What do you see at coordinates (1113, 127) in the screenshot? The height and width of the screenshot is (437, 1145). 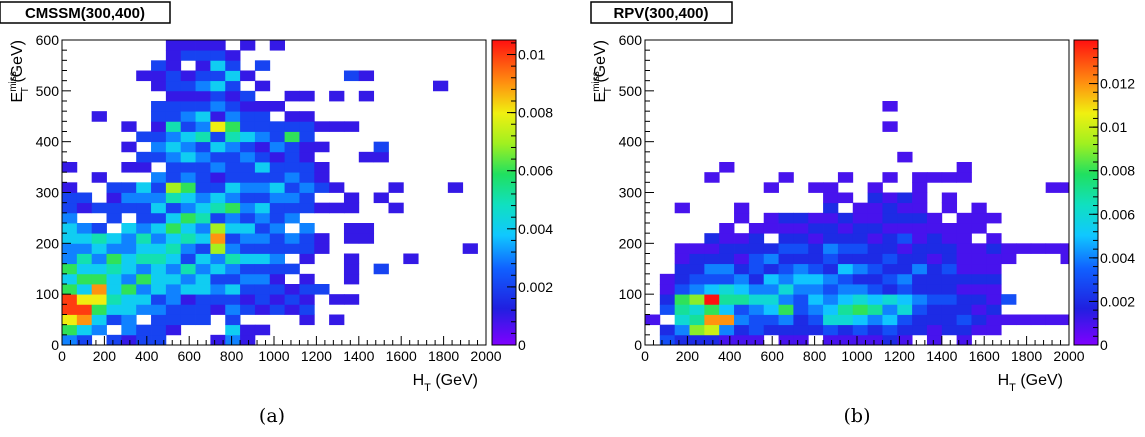 I see `colorbar-tick-label: 0.01` at bounding box center [1113, 127].